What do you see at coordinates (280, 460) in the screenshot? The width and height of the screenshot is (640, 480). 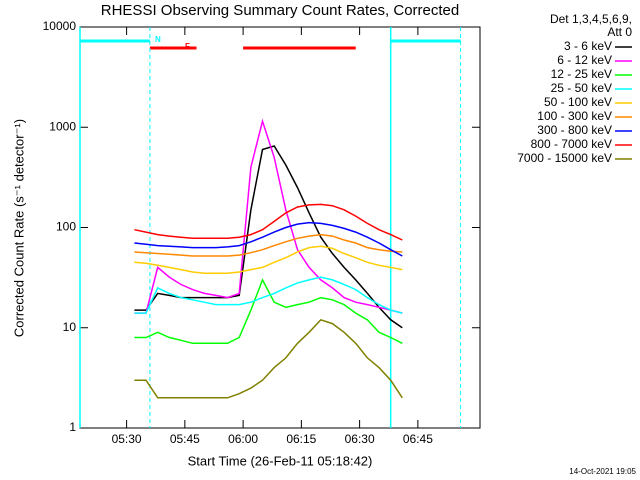 I see `x-axis-label: Start Time (26-Feb-11 05:18:42)` at bounding box center [280, 460].